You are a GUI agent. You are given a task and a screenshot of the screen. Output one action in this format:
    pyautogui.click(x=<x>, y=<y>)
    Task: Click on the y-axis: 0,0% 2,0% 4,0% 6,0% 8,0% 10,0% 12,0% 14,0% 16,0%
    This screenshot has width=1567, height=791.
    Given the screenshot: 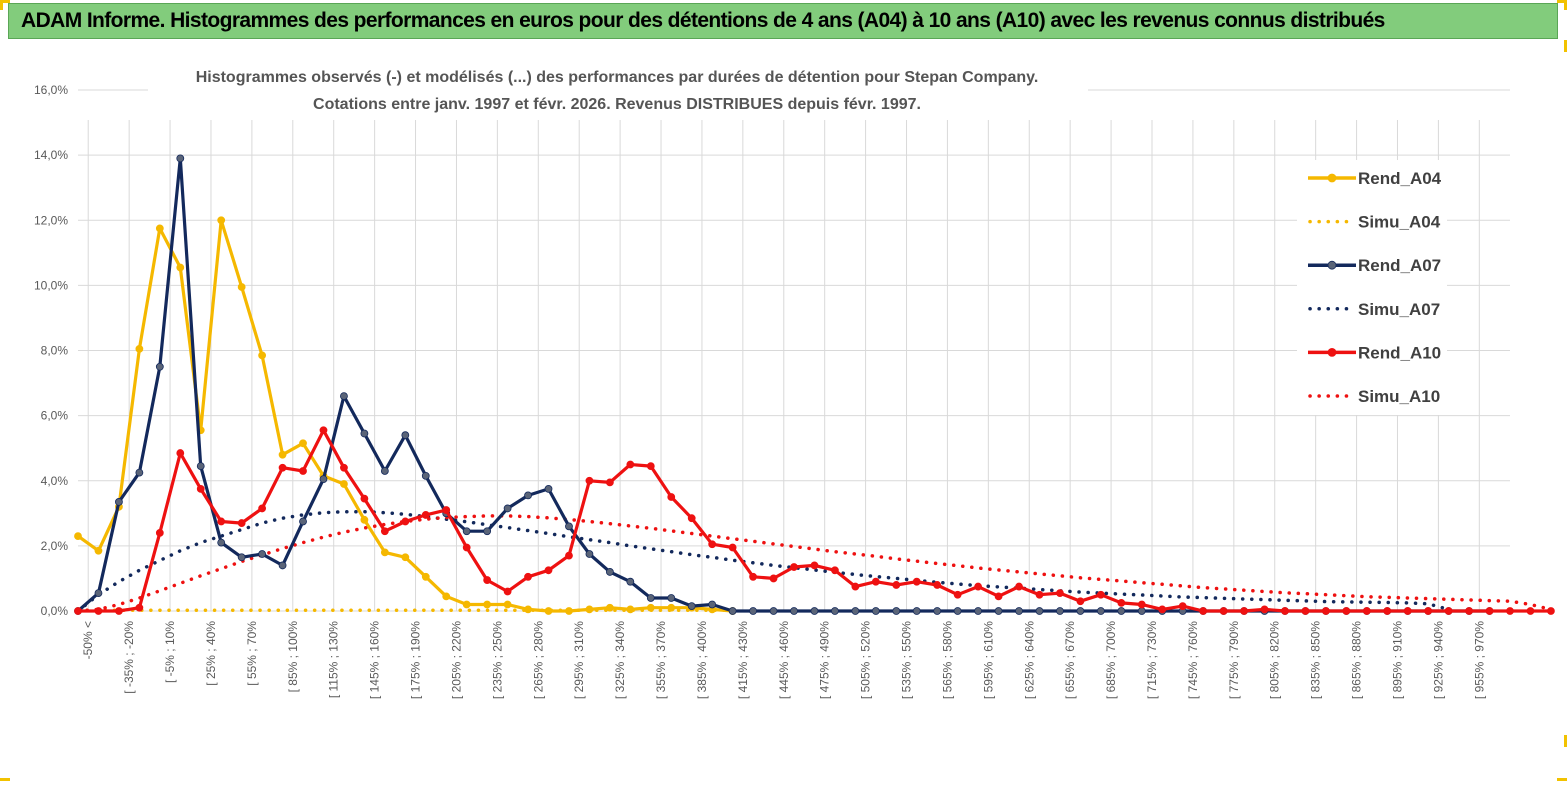 What is the action you would take?
    pyautogui.click(x=51, y=350)
    